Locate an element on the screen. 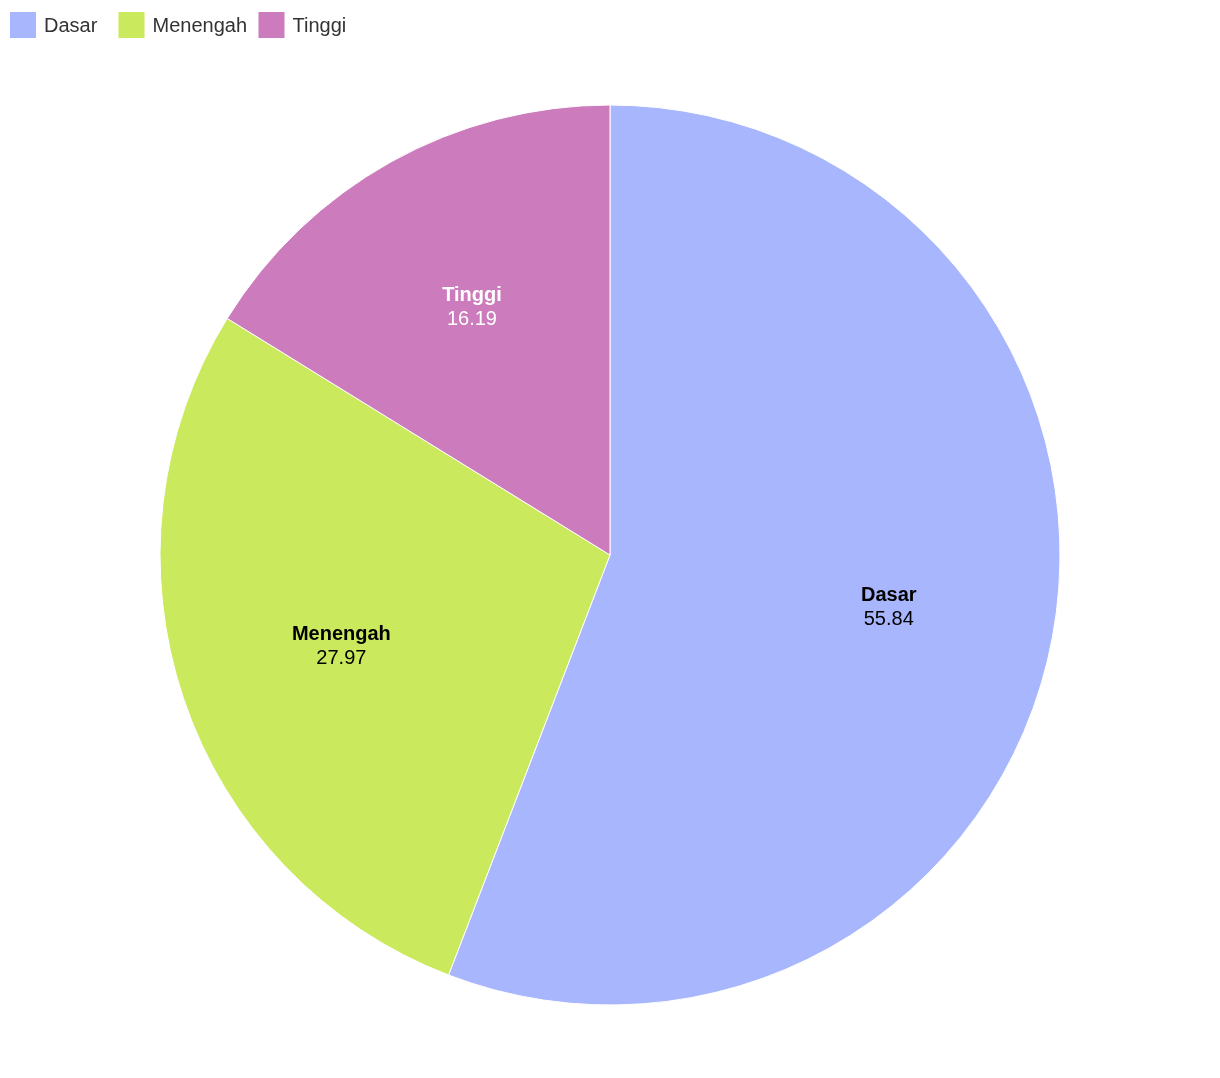  legend-label: Dasar is located at coordinates (71, 25).